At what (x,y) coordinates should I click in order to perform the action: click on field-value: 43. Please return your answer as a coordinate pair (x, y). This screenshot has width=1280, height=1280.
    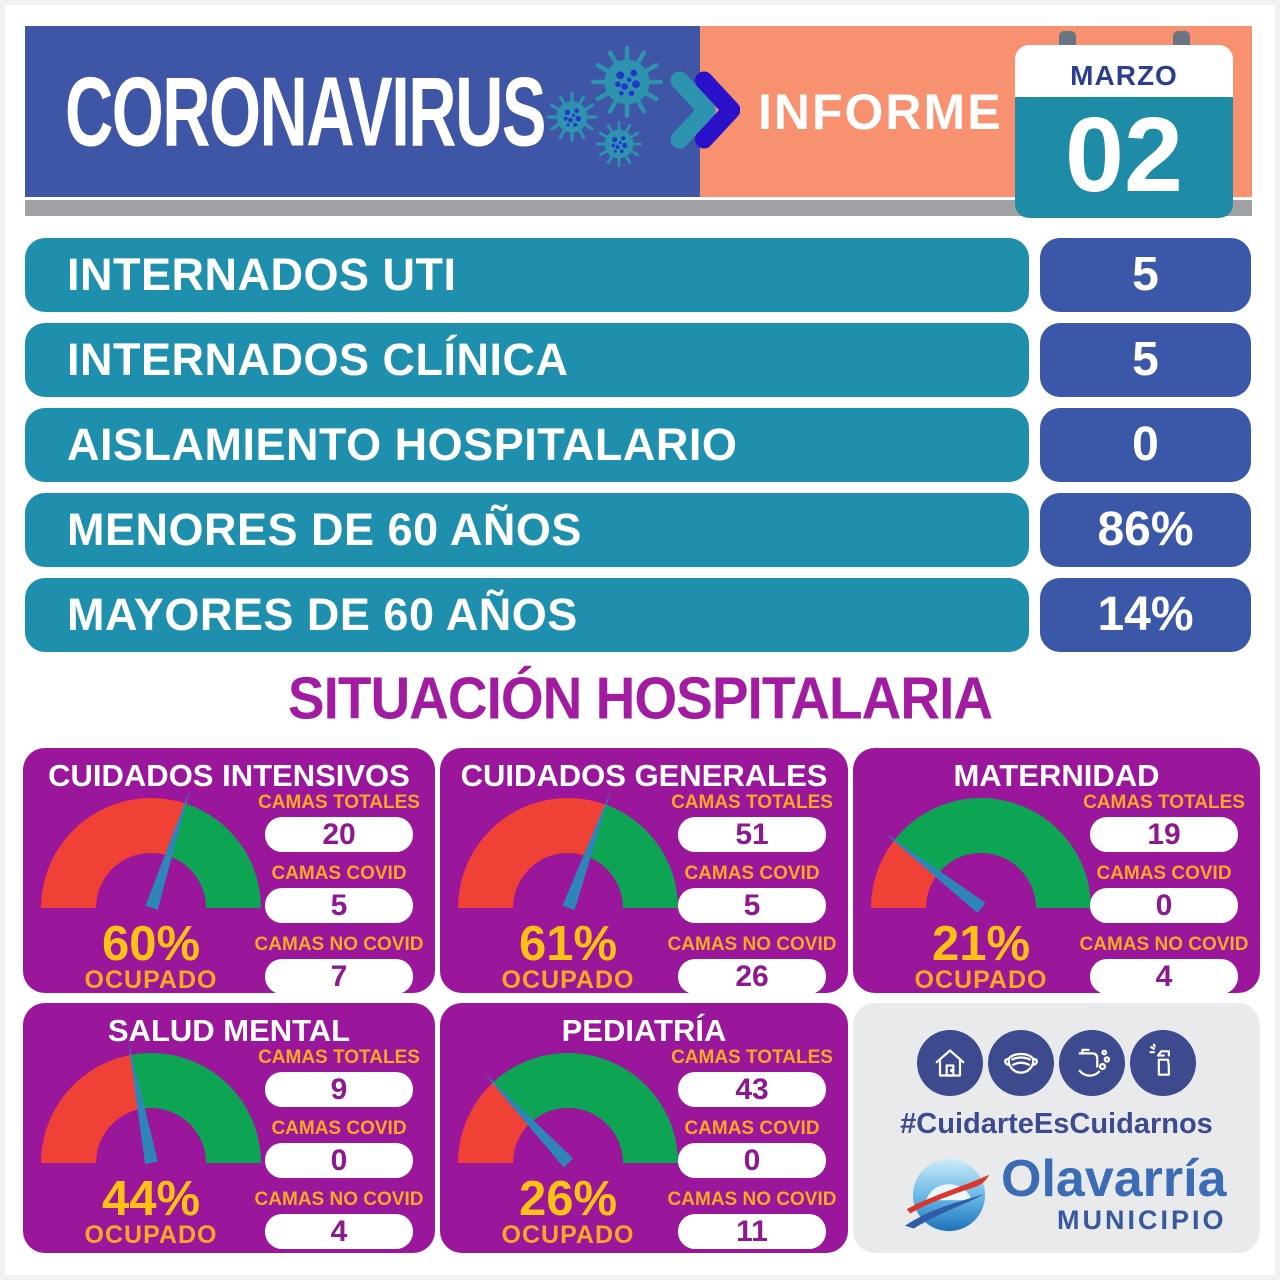
    Looking at the image, I should click on (752, 1089).